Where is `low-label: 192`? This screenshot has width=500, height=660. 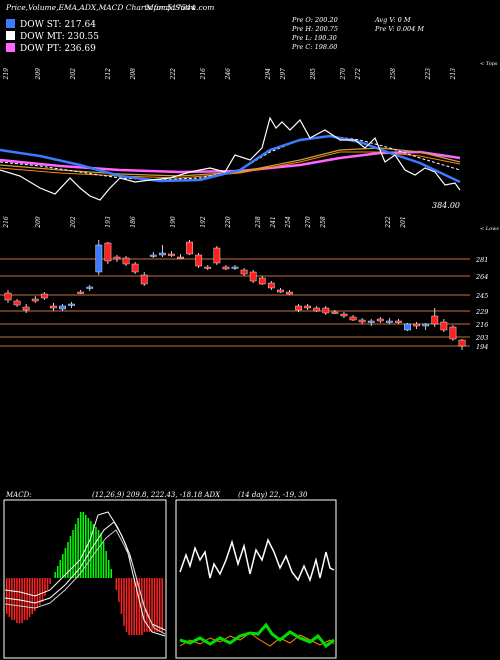 low-label: 192 is located at coordinates (203, 222).